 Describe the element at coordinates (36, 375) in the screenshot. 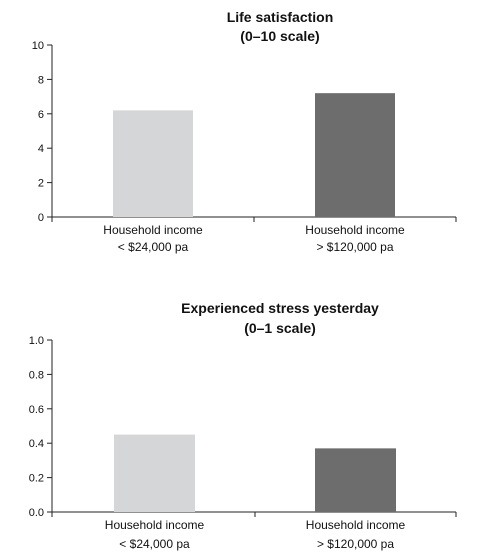

I see `y-tick-label: 0.8` at that location.